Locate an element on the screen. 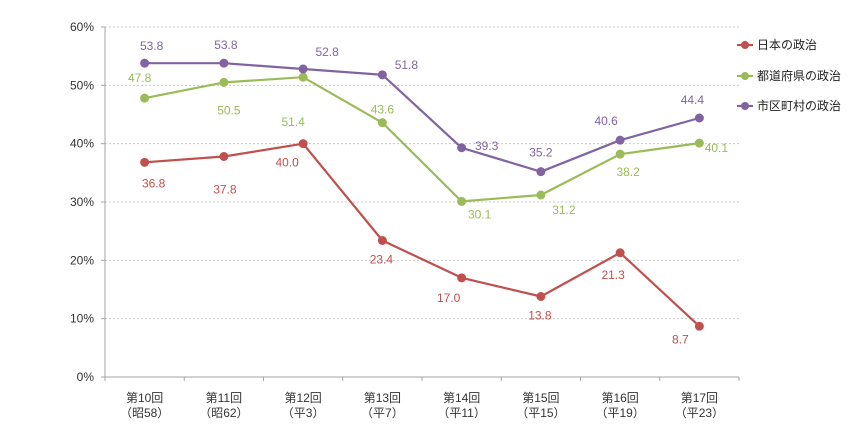 The width and height of the screenshot is (850, 430). data-label-s0-4: 17.0 is located at coordinates (449, 298).